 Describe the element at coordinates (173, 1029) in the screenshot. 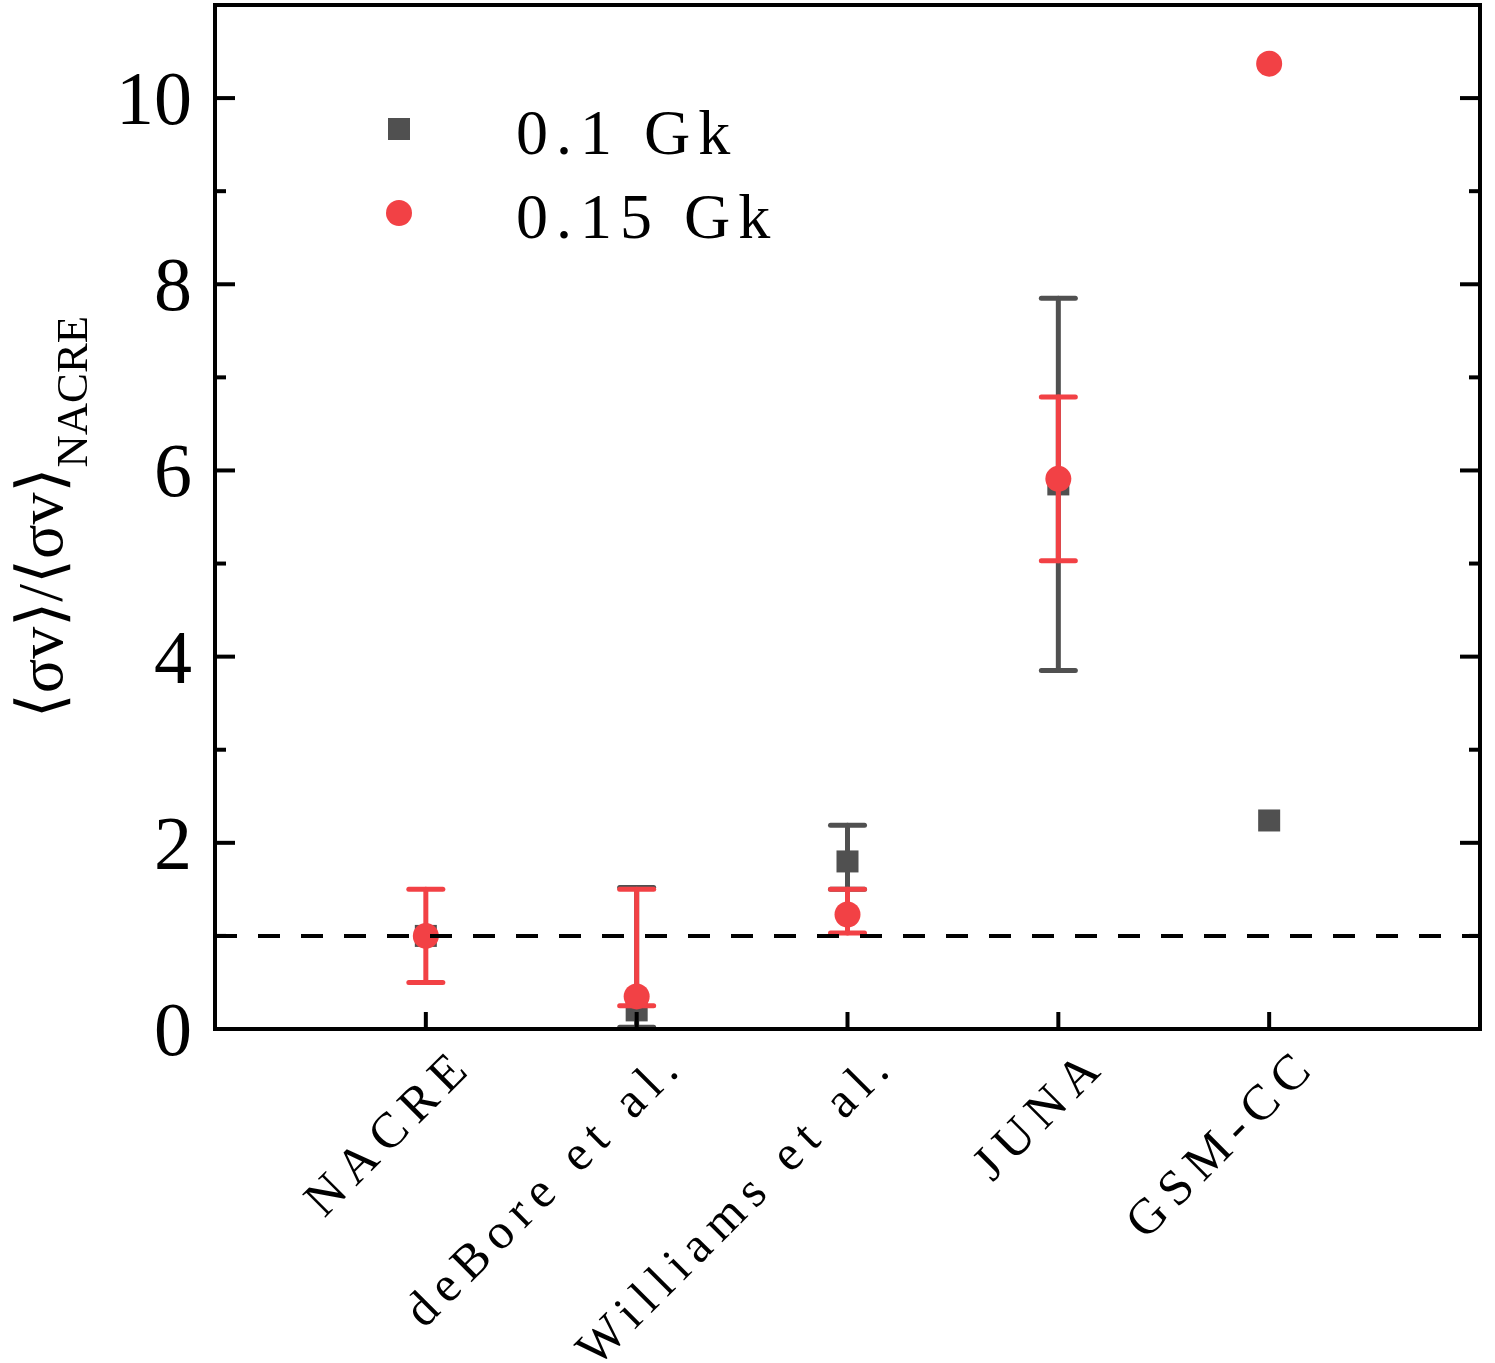

I see `y-tick-label: 0` at that location.